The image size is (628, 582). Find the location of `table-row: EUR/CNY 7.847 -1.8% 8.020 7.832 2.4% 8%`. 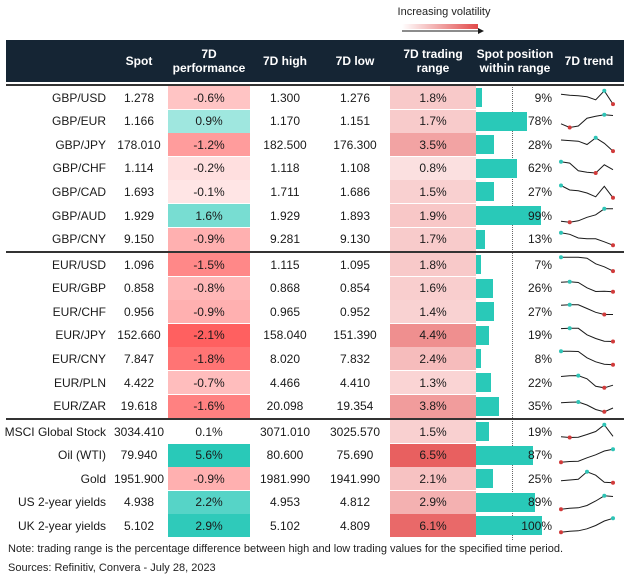

table-row: EUR/CNY 7.847 -1.8% 8.020 7.832 2.4% 8% is located at coordinates (315, 359).